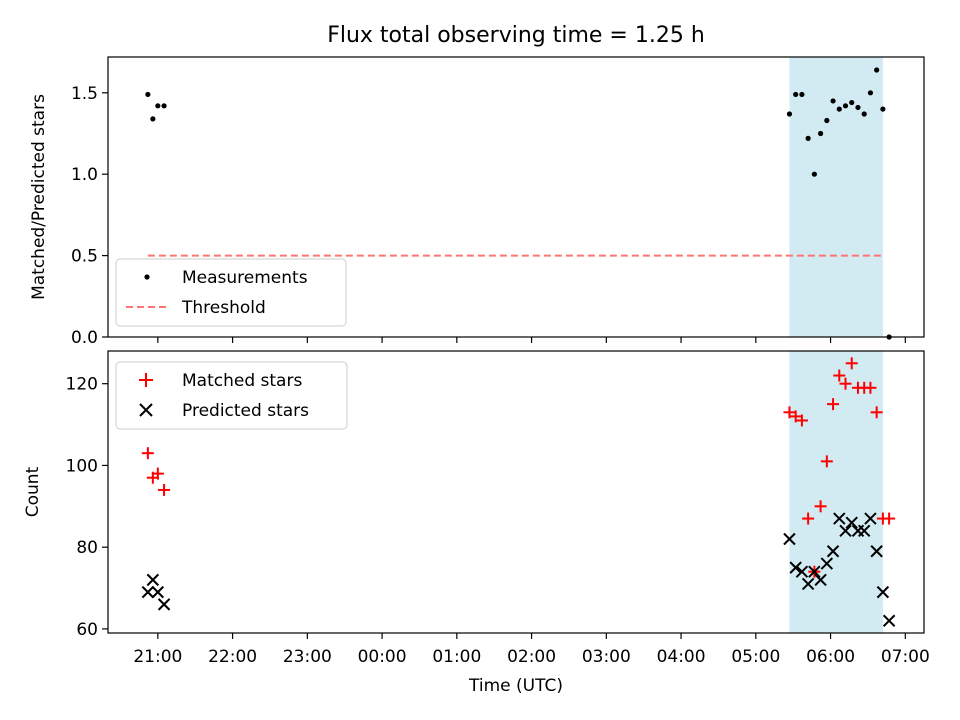 This screenshot has height=720, width=960. I want to click on legend-predicted-label: Predicted stars, so click(245, 411).